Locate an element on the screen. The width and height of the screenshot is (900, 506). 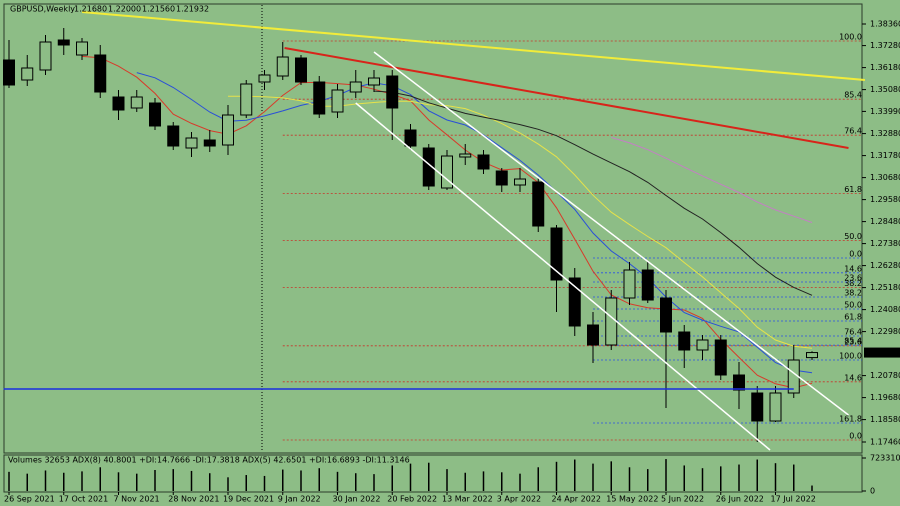
y-tick-label: 1.20780 is located at coordinates (885, 375).